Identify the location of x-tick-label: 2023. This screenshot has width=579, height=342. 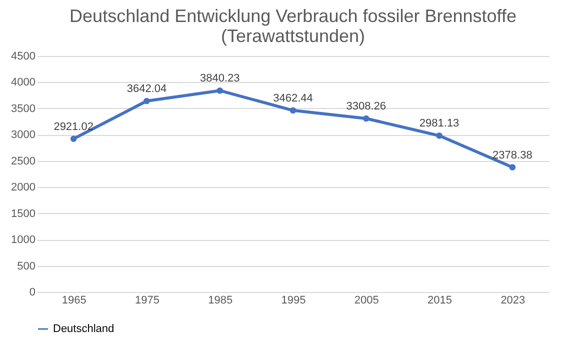
(513, 300).